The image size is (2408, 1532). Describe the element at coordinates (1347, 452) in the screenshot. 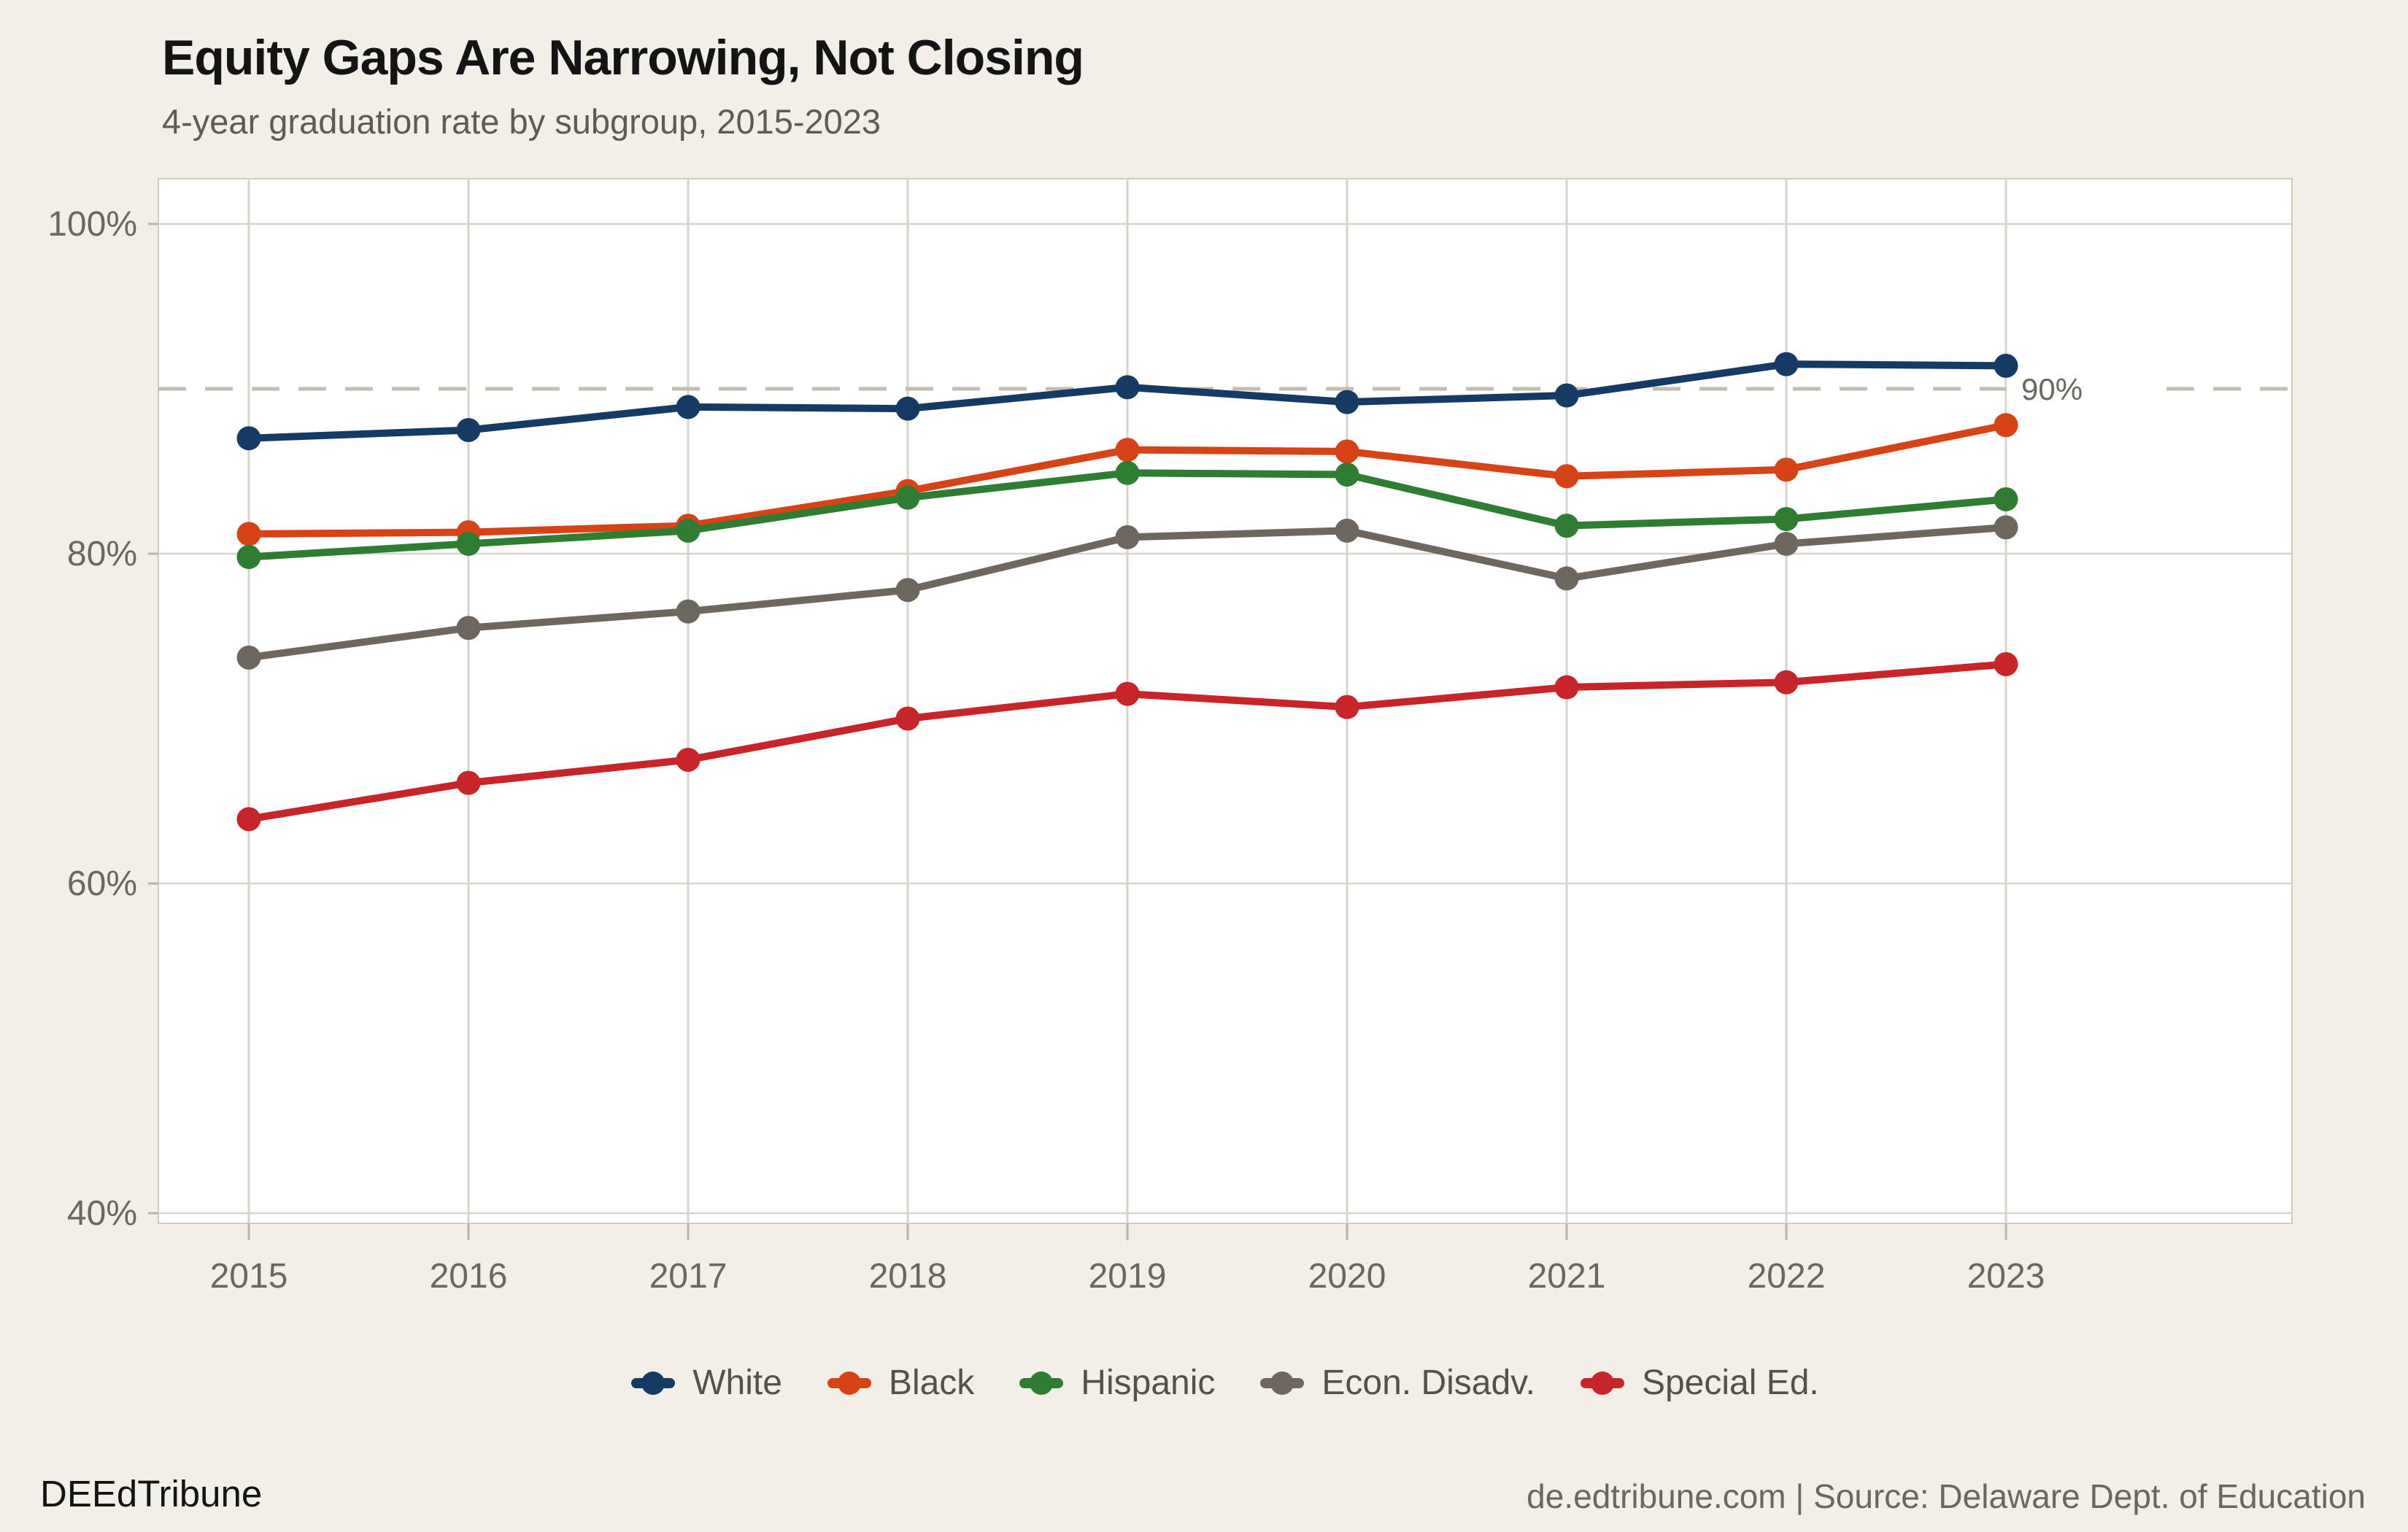

I see `data-point-black-2020` at that location.